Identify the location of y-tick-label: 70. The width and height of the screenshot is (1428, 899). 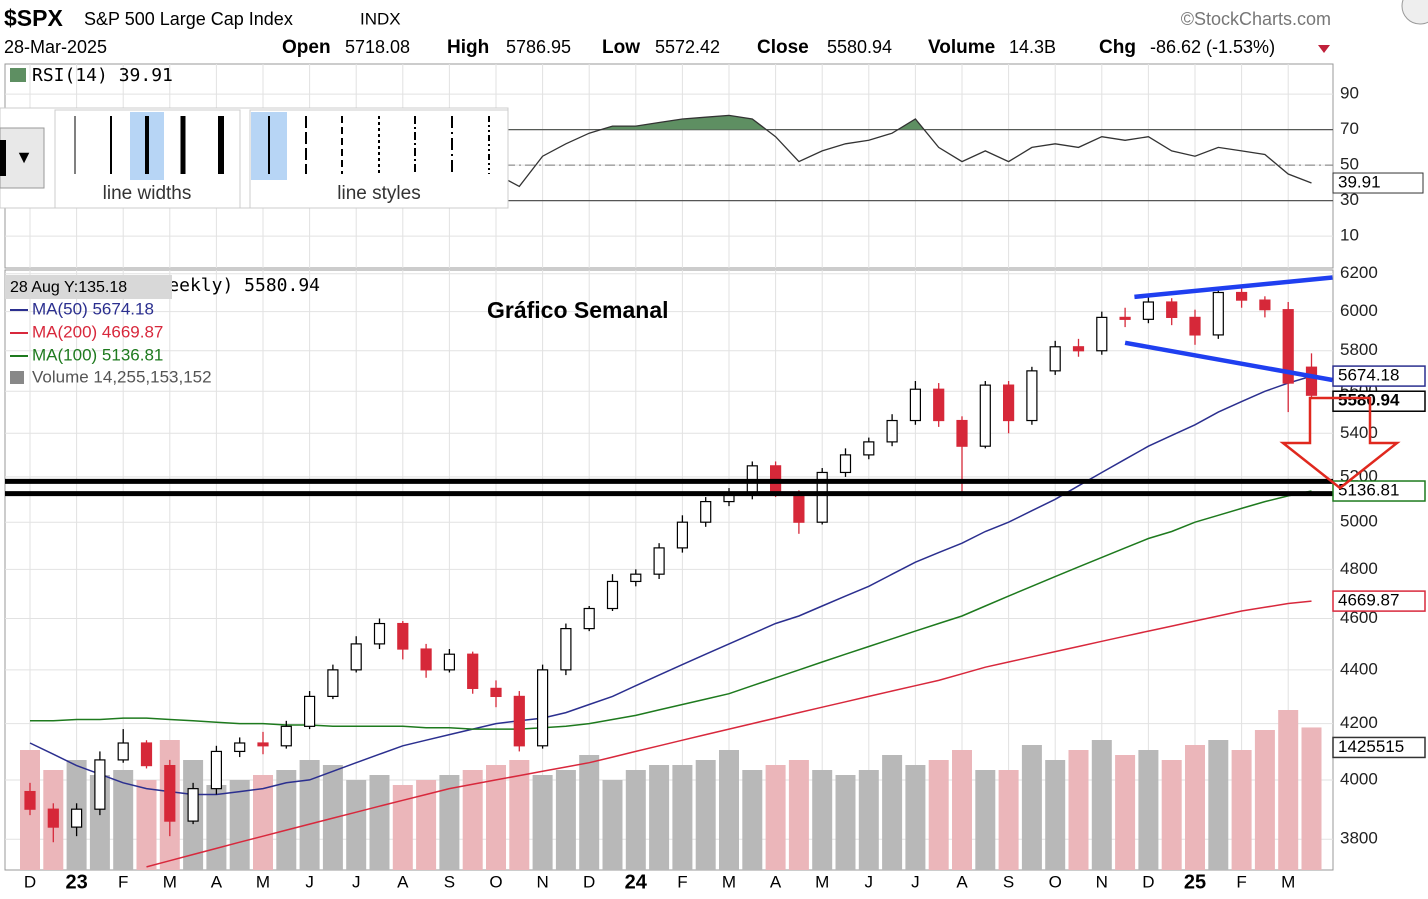
(1349, 128).